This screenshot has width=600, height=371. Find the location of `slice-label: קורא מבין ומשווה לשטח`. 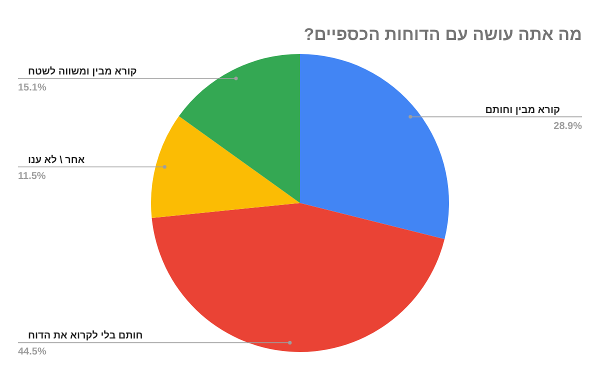

slice-label: קורא מבין ומשווה לשטח is located at coordinates (82, 71).